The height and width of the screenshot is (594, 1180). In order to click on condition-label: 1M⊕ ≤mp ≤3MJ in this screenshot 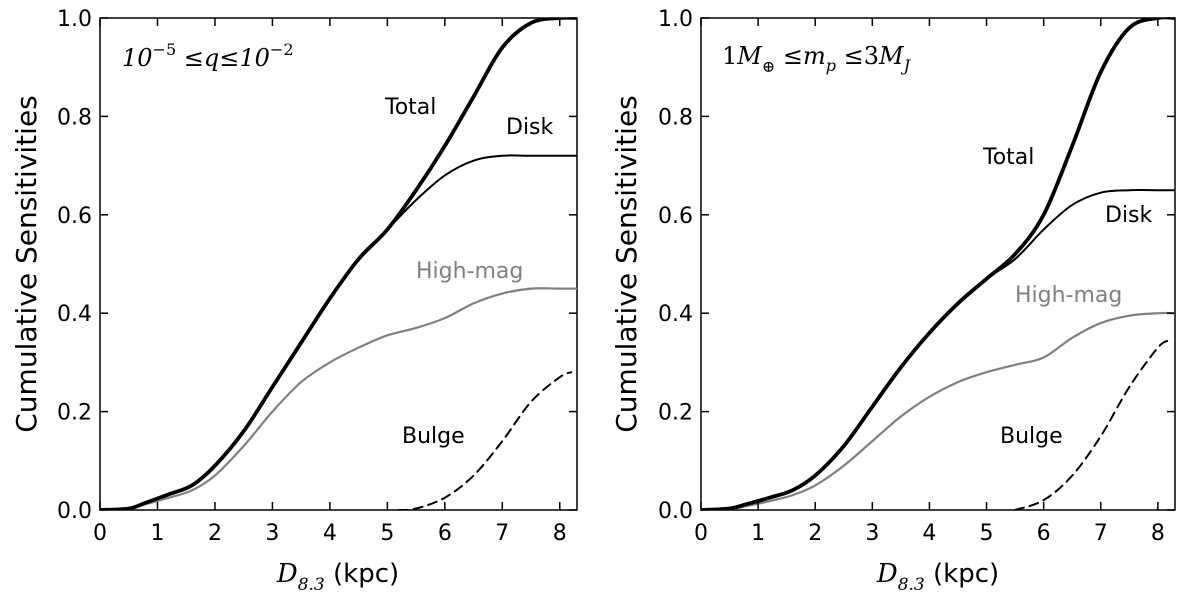, I will do `click(817, 59)`.